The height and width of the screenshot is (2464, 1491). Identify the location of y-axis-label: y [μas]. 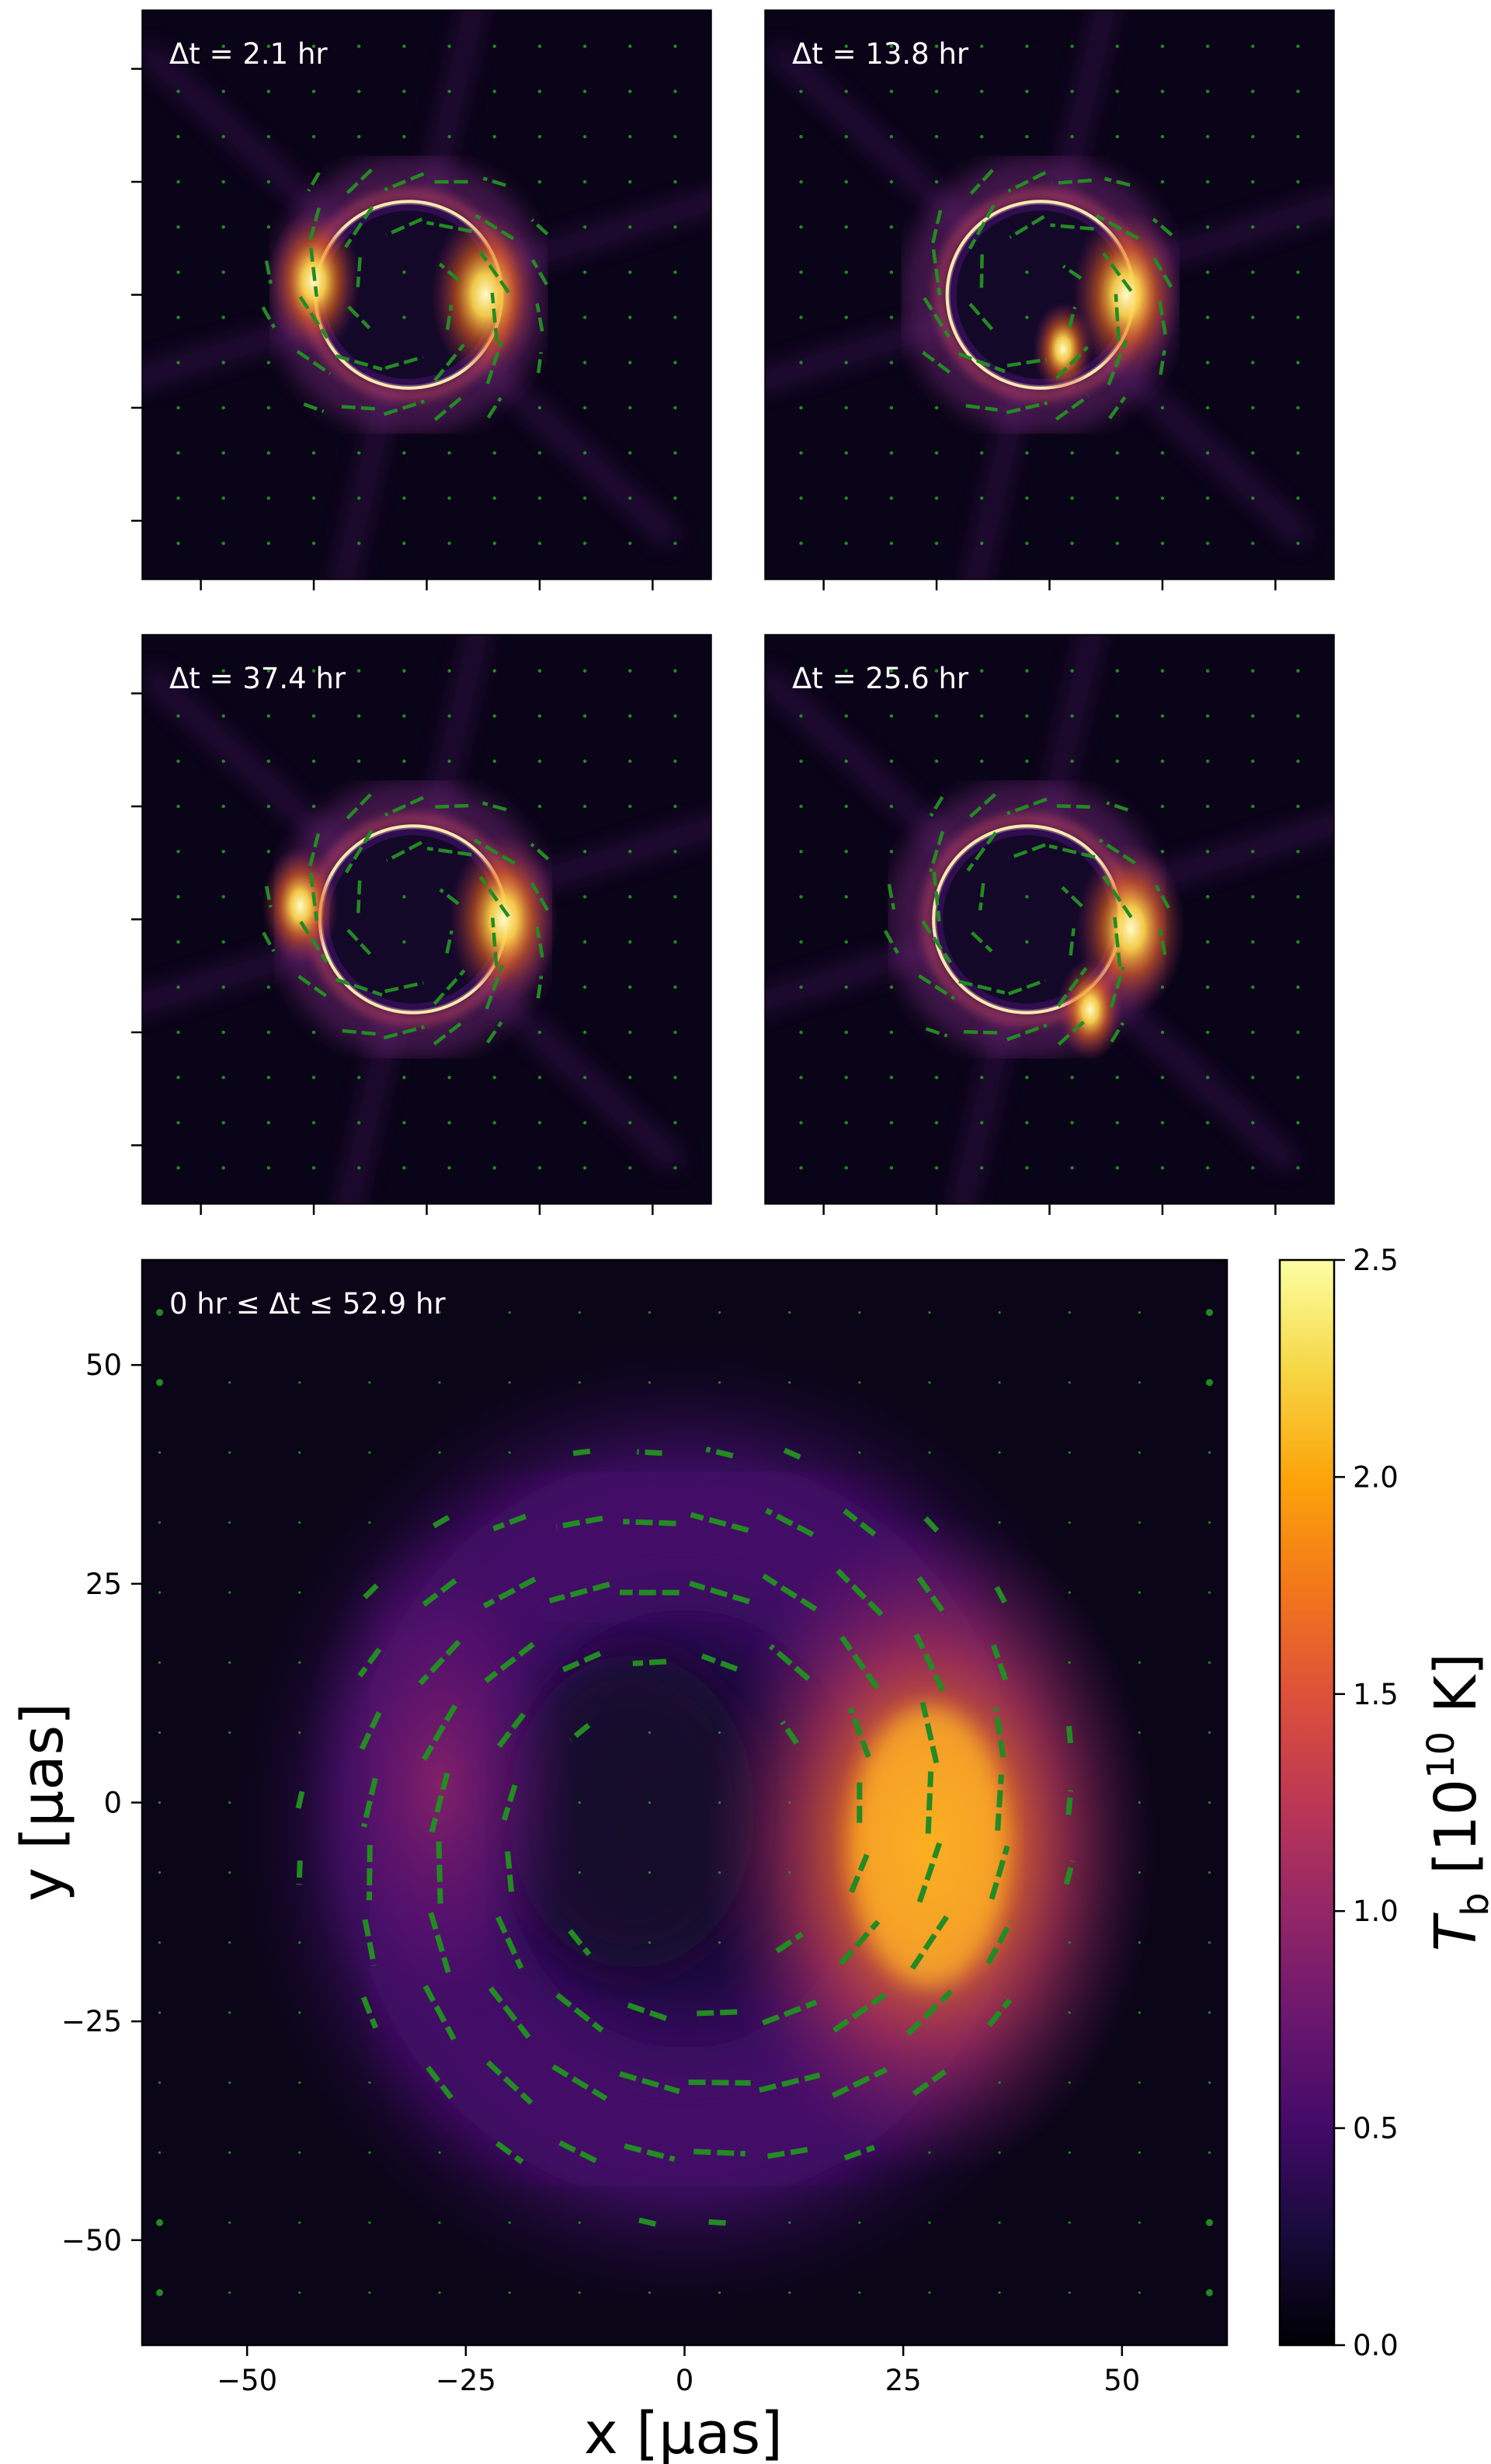
(43, 1803).